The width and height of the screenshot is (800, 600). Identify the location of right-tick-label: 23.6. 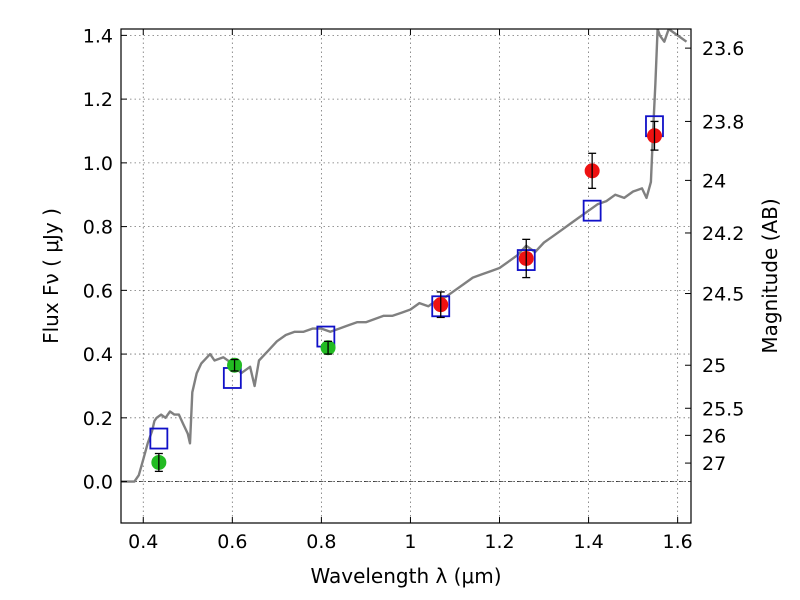
(723, 49).